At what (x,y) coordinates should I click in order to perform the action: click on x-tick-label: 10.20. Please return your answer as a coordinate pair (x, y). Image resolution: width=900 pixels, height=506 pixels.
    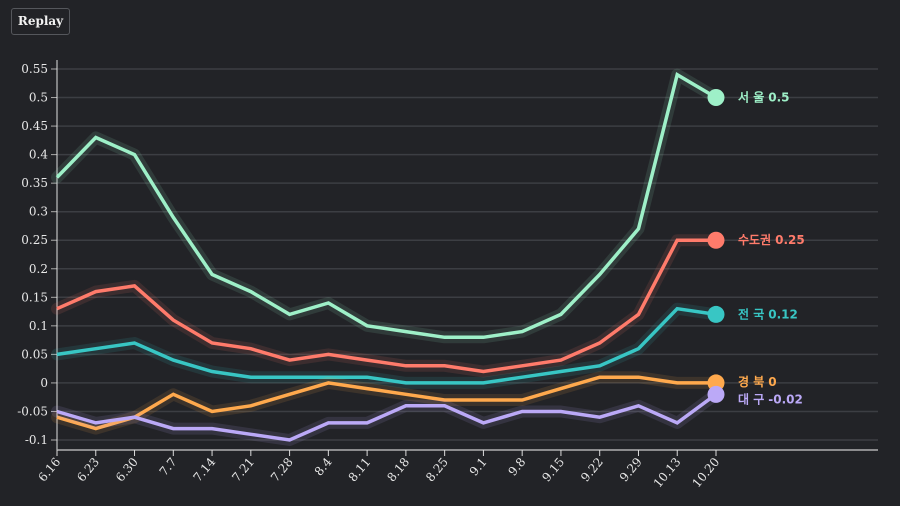
    Looking at the image, I should click on (705, 472).